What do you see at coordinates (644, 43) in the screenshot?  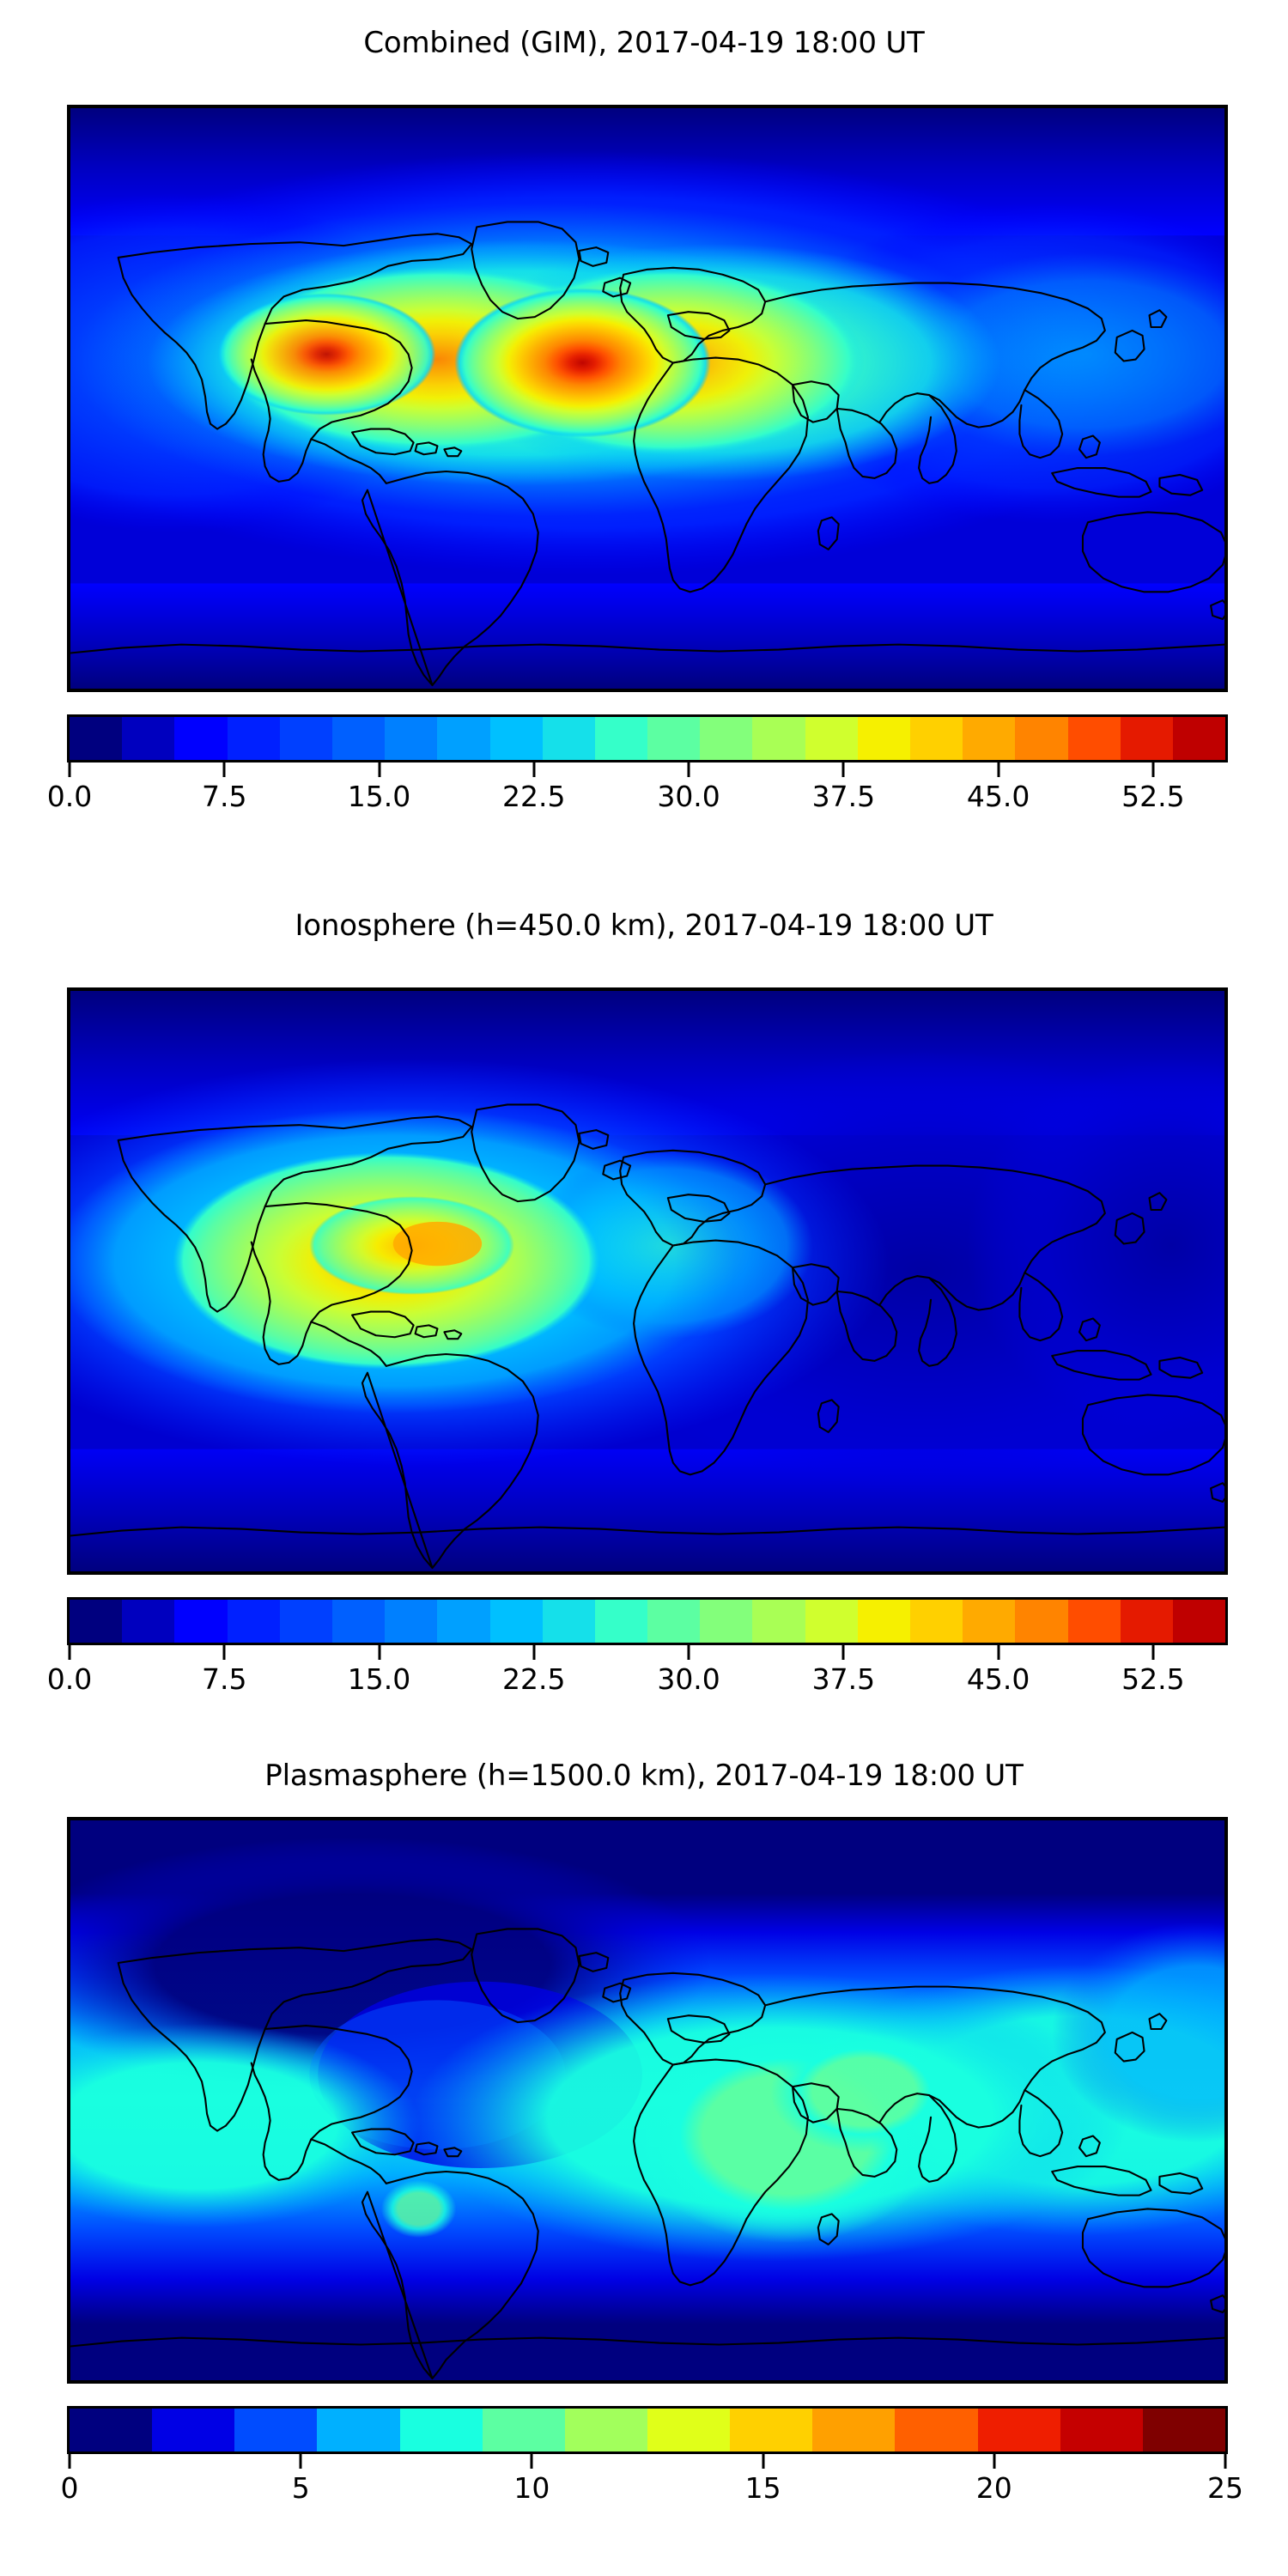 I see `panel-title-combined-gim: Combined (GIM), 2017-04-19 18:00 UT` at bounding box center [644, 43].